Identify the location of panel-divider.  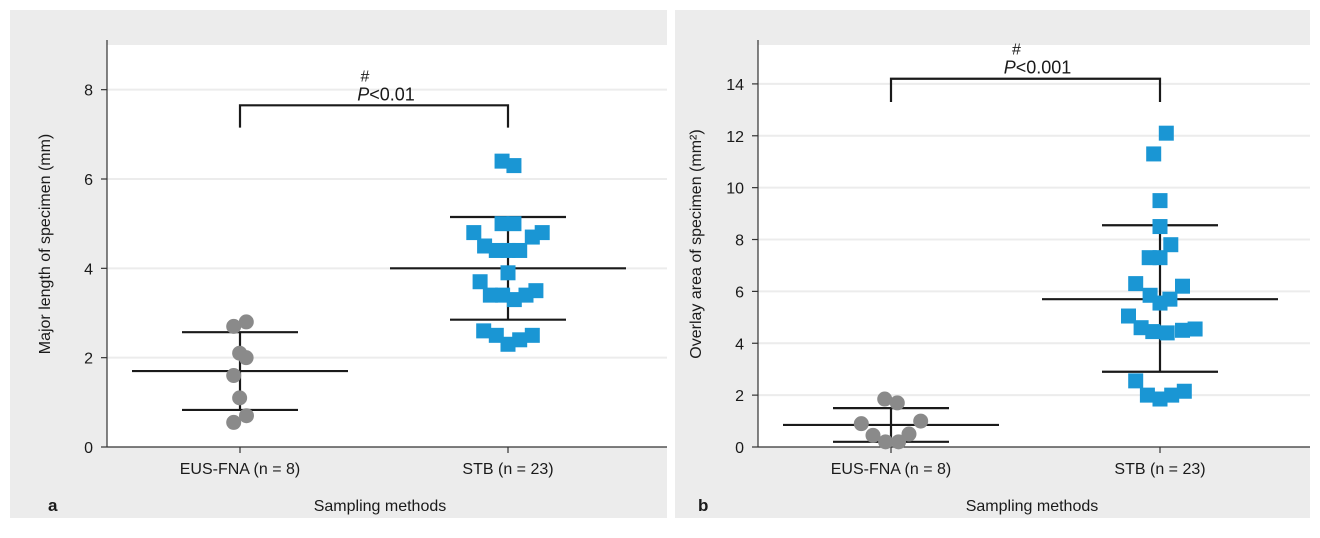
(671, 264).